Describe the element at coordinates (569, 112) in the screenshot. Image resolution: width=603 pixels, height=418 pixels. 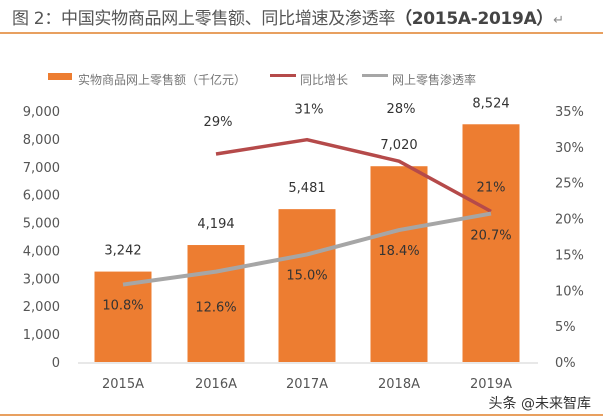
I see `right-axis-tick-label: 35%` at that location.